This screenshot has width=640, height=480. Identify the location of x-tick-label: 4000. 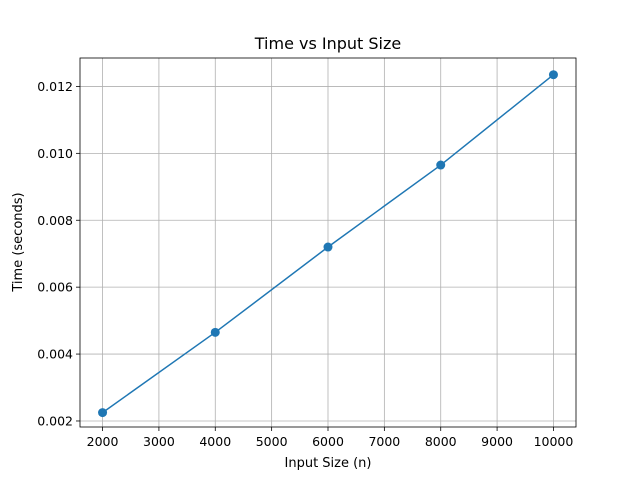
(215, 441).